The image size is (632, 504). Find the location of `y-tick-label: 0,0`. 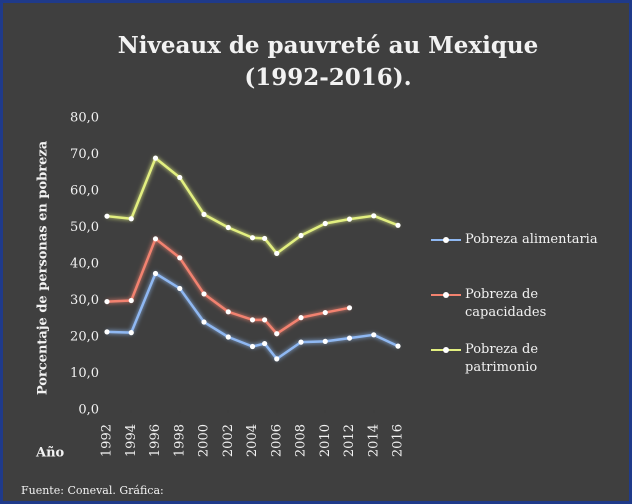

y-tick-label: 0,0 is located at coordinates (88, 410).